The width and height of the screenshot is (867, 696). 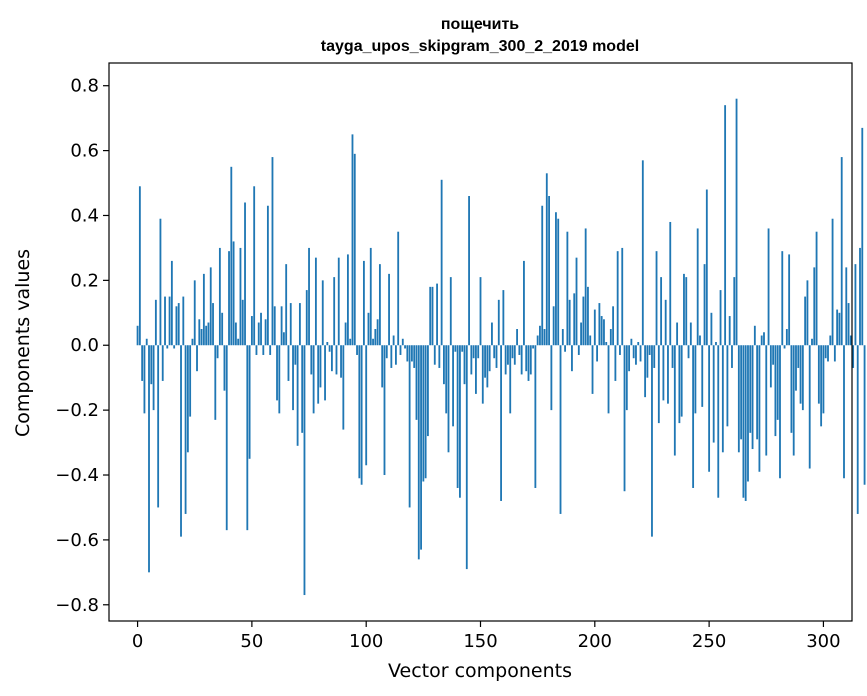 I want to click on y-axis-ticks: −0.8 −0.6 −0.4 −0.2 0.0 0.2 0.4 0.6 0.8, so click(x=82, y=346).